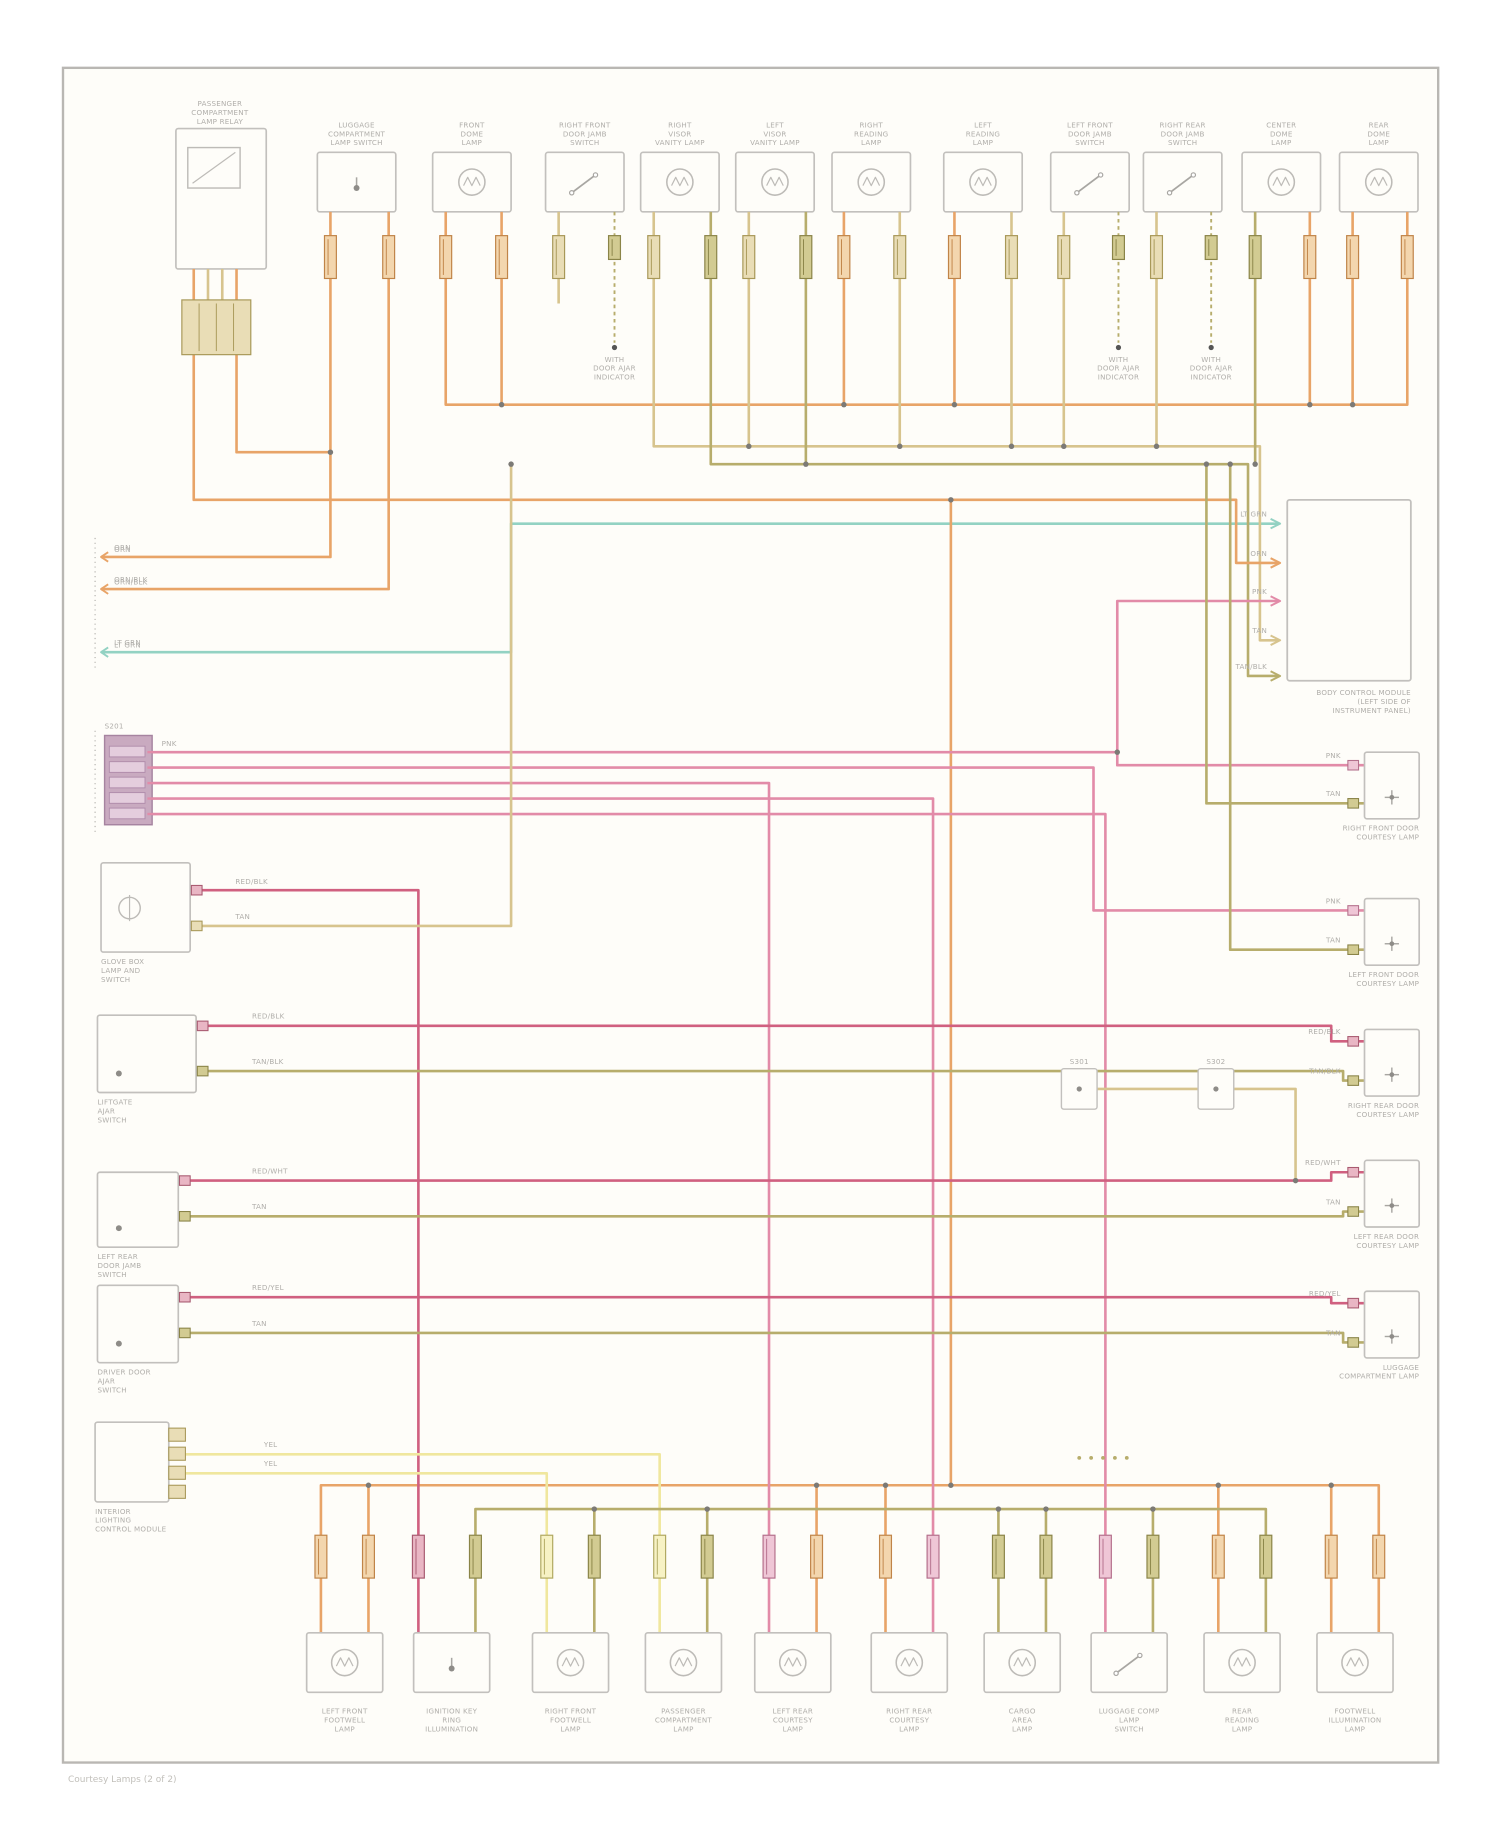 This screenshot has height=1828, width=1500. Describe the element at coordinates (775, 142) in the screenshot. I see `svg-text: VANITY LAMP` at that location.